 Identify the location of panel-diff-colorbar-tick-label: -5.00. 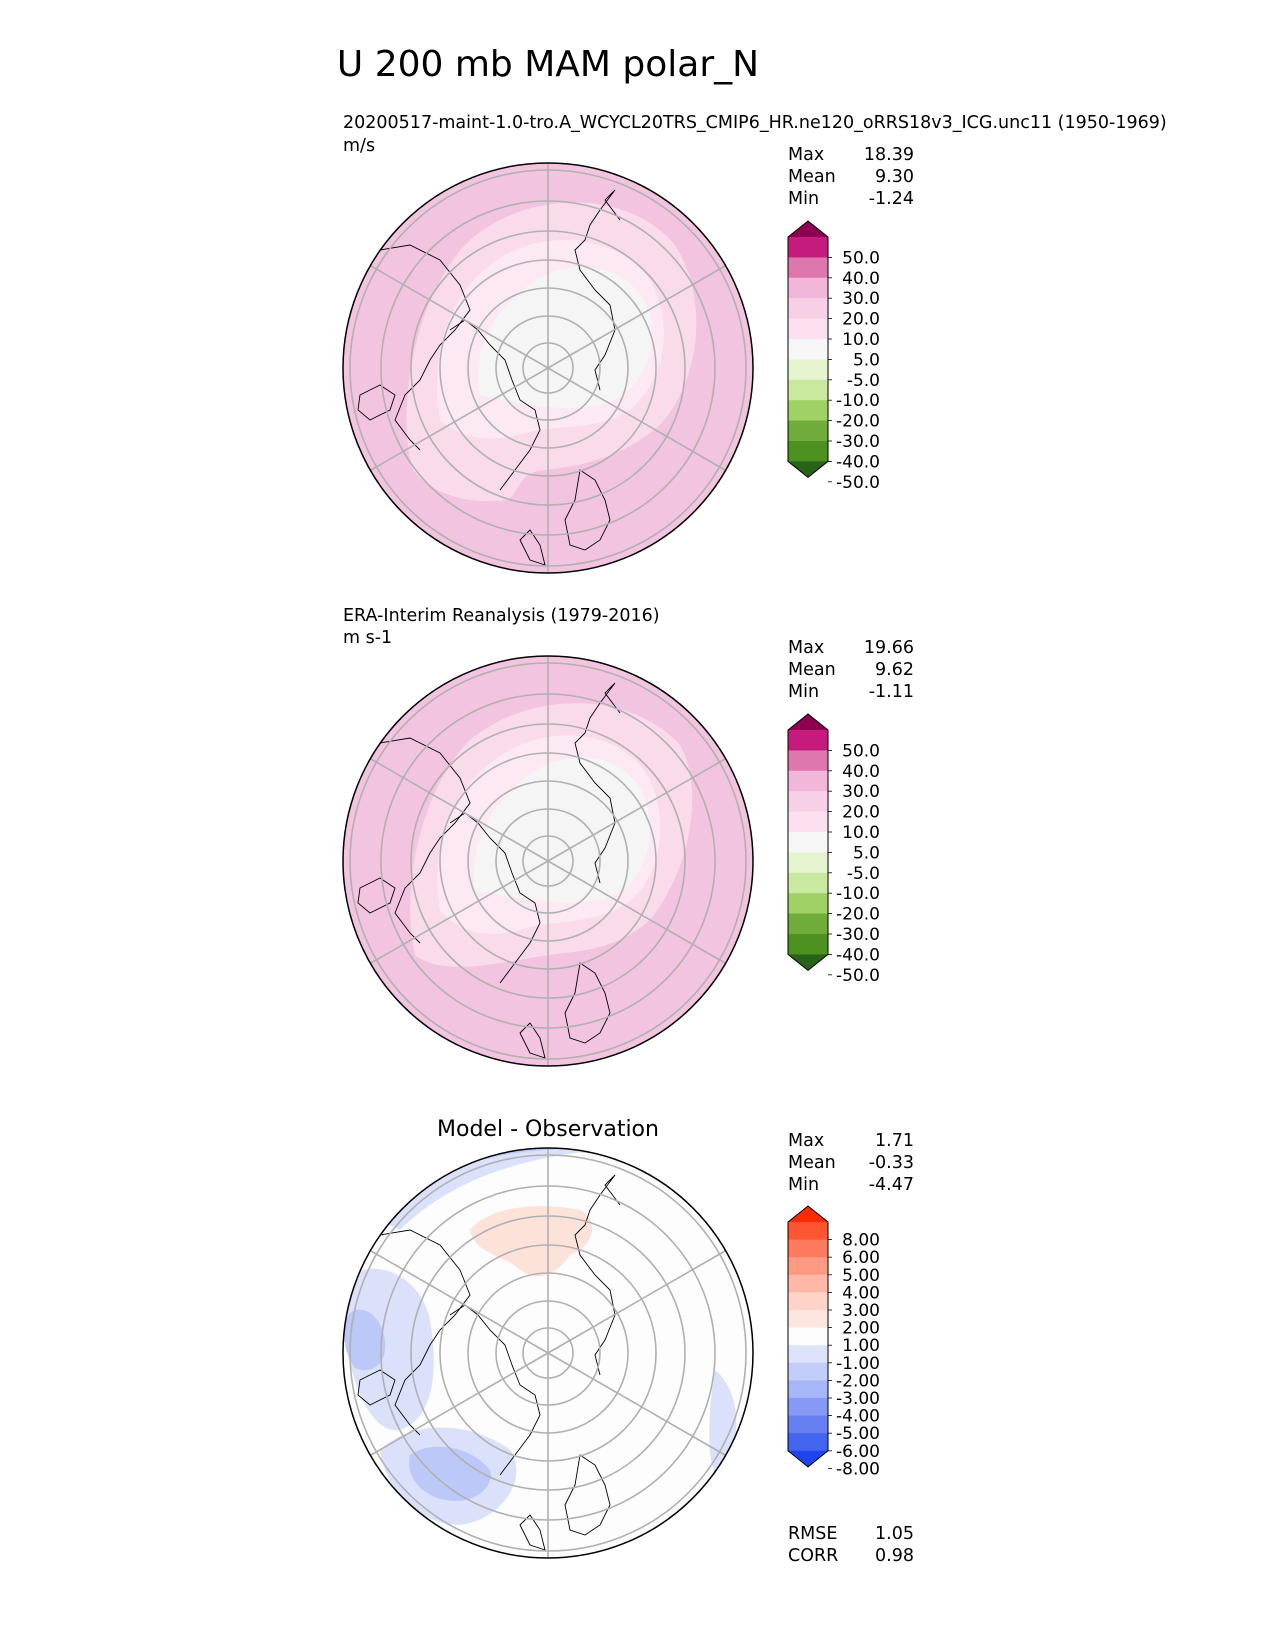
(858, 1434).